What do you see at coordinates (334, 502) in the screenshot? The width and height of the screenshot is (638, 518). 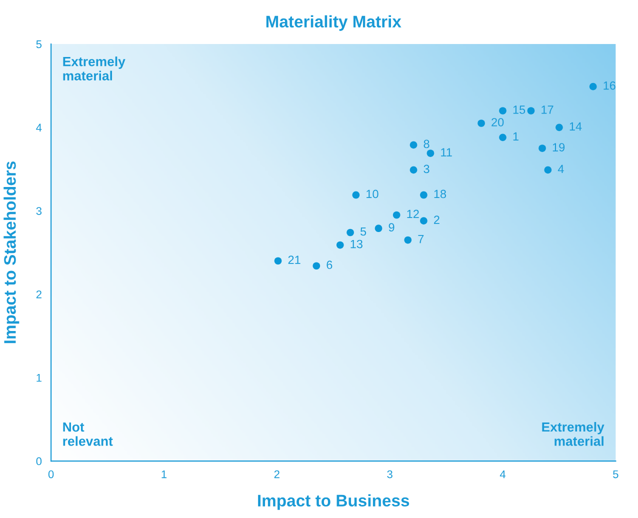 I see `x-axis-title: Impact to Business` at bounding box center [334, 502].